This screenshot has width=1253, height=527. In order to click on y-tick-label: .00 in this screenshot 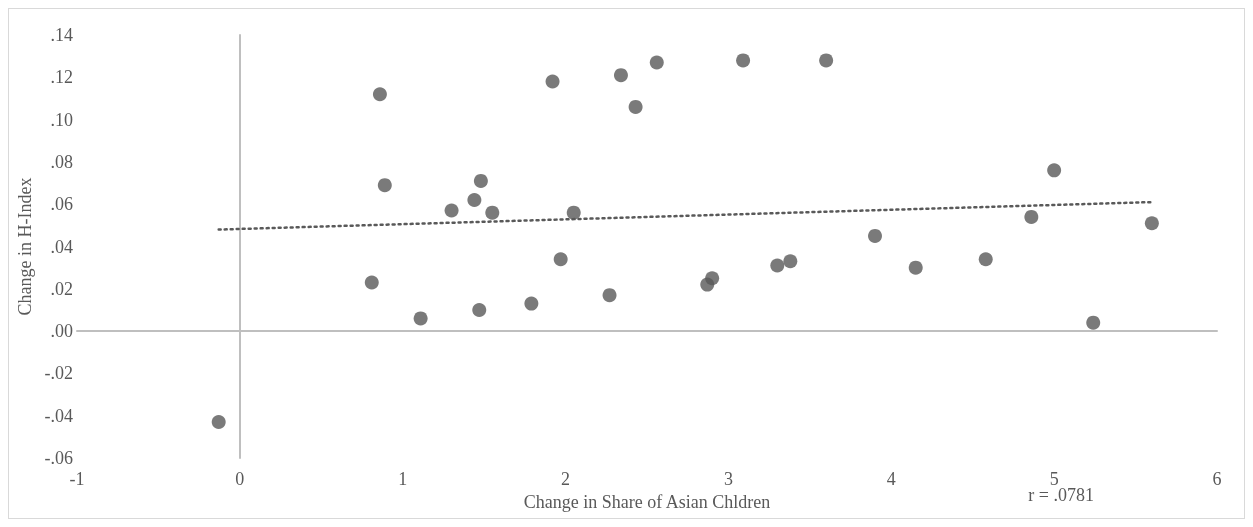, I will do `click(61, 331)`.